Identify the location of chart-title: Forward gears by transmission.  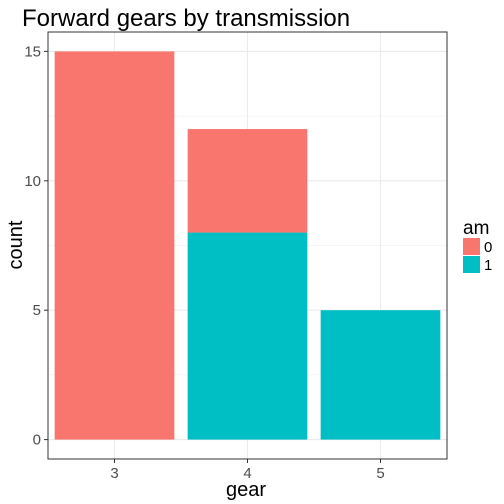
(186, 18).